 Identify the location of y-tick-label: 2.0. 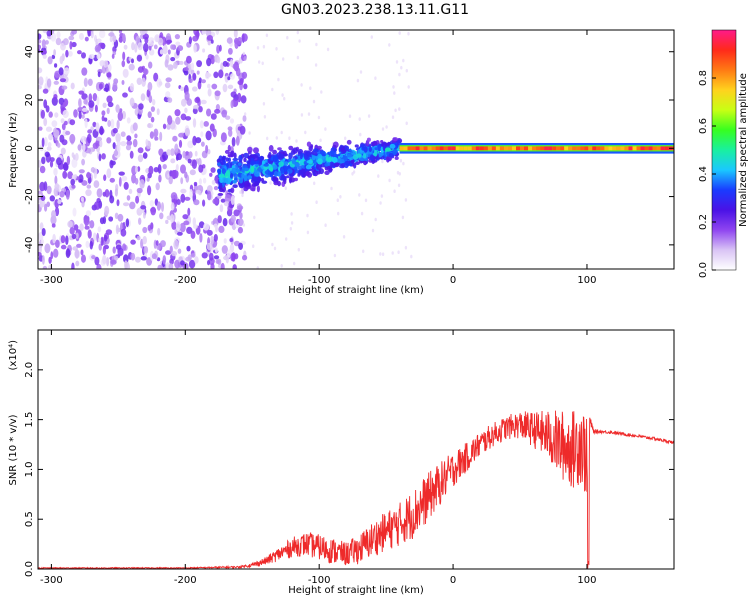
(29, 370).